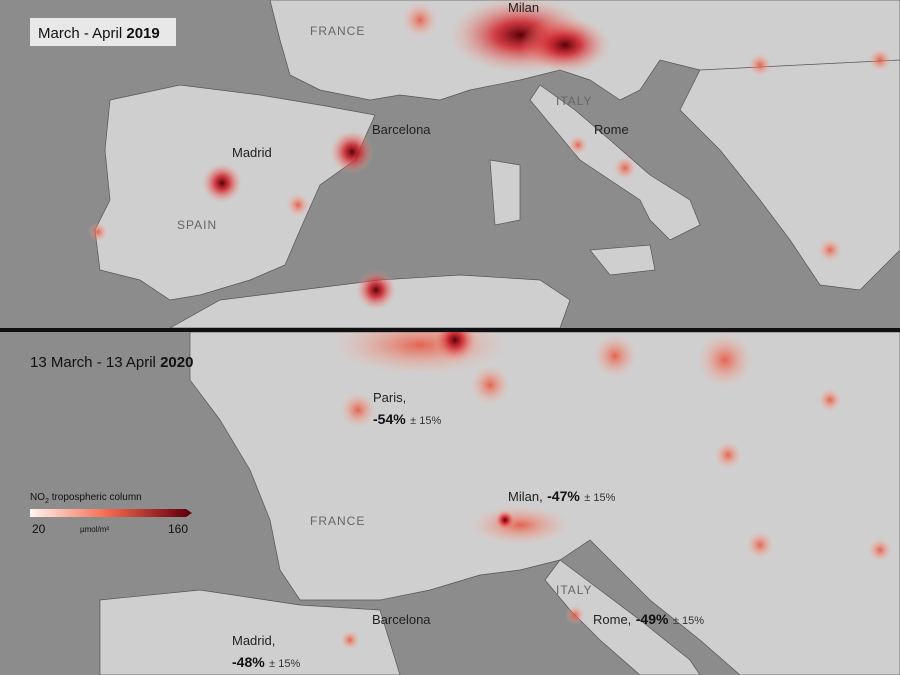 The height and width of the screenshot is (675, 900). Describe the element at coordinates (108, 513) in the screenshot. I see `legend-bar` at that location.